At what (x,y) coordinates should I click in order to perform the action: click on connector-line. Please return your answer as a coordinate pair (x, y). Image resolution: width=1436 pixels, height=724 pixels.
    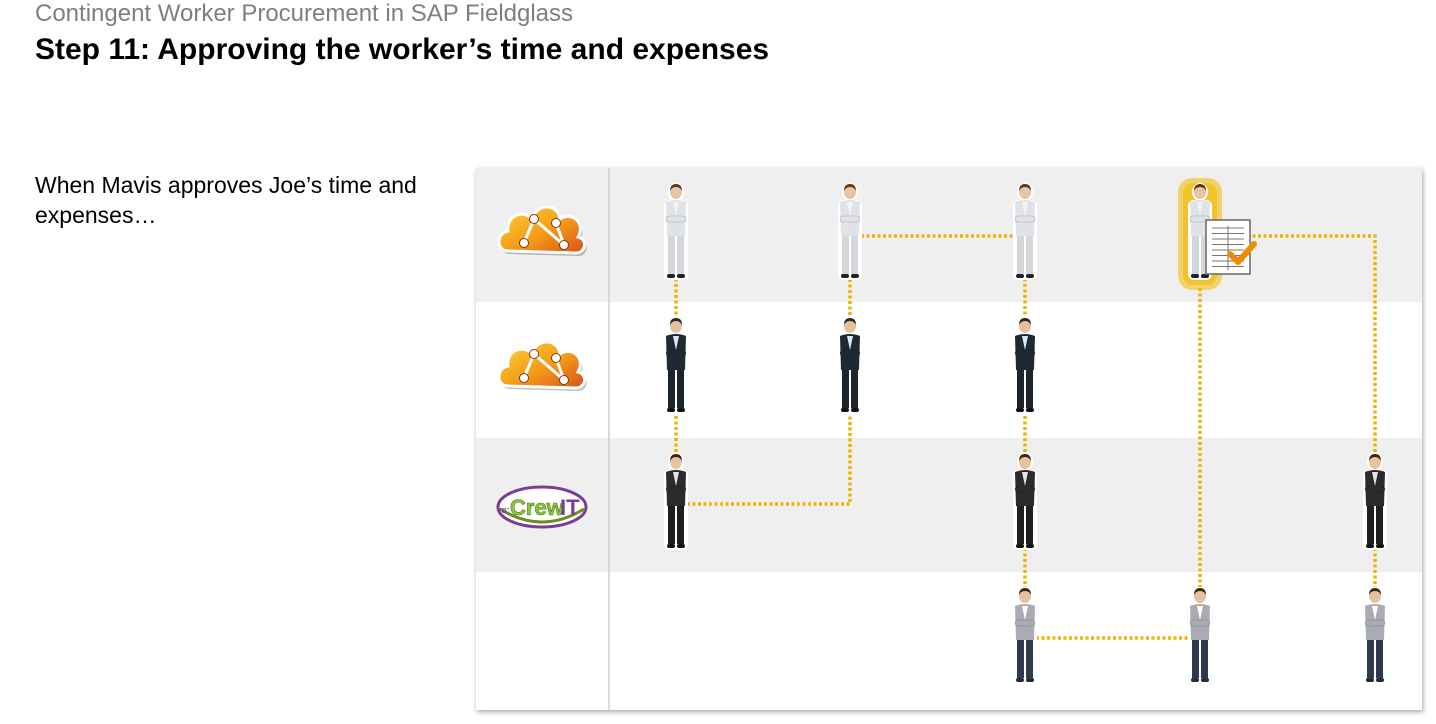
    Looking at the image, I should click on (764, 389).